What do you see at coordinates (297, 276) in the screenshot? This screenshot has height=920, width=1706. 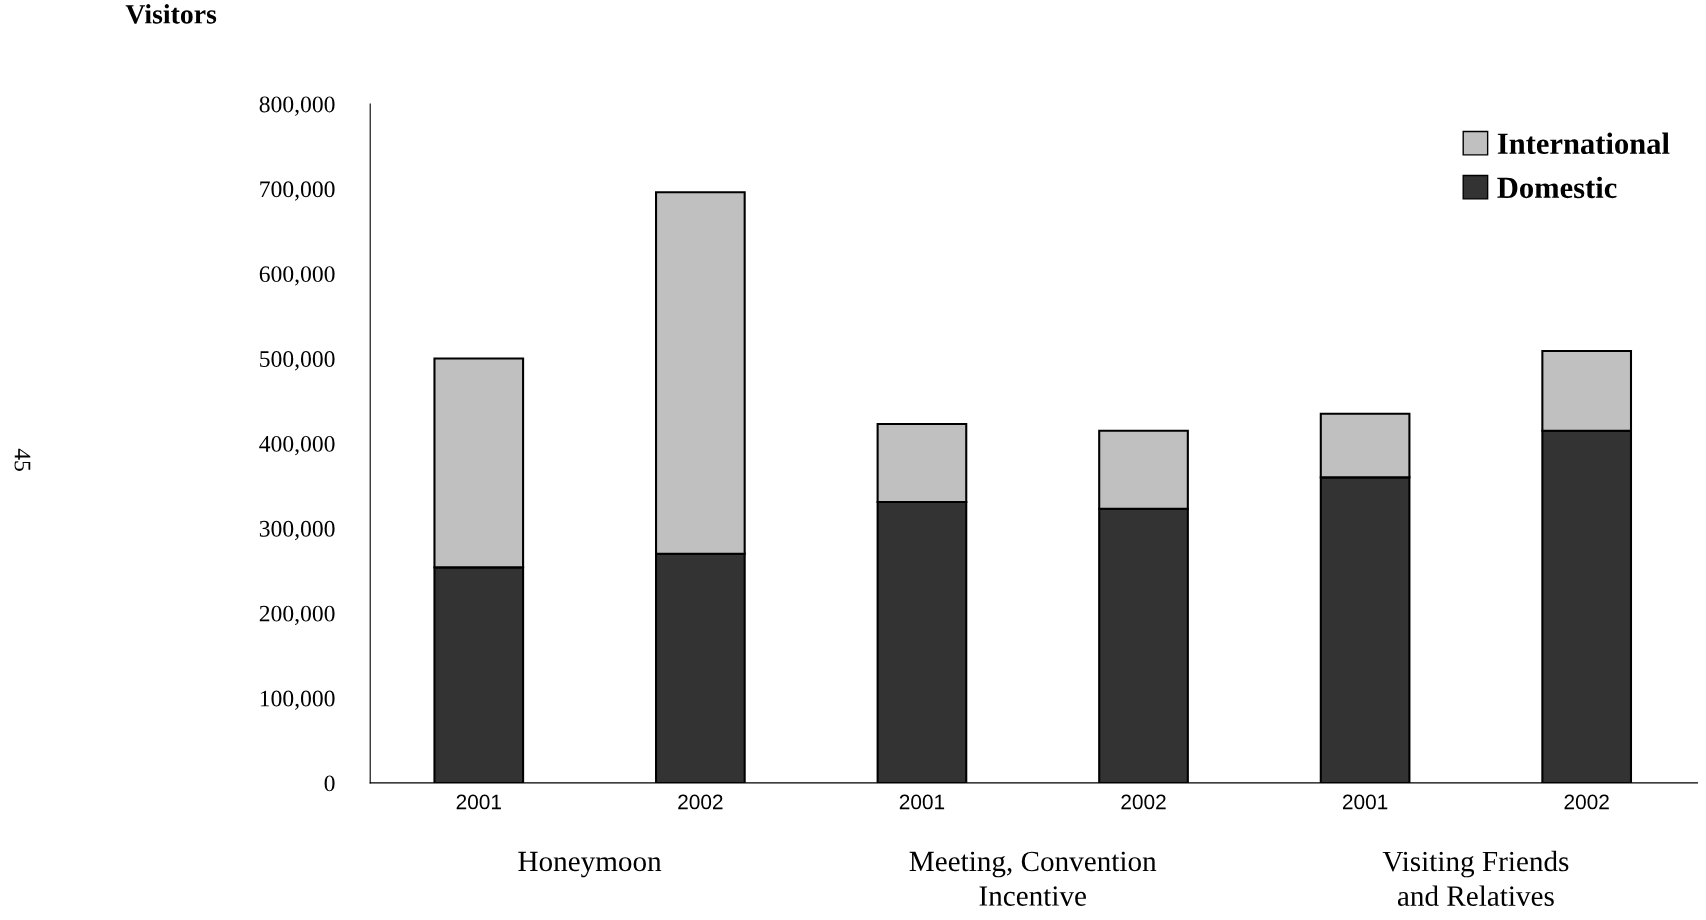 I see `y-tick-label: 600,000` at bounding box center [297, 276].